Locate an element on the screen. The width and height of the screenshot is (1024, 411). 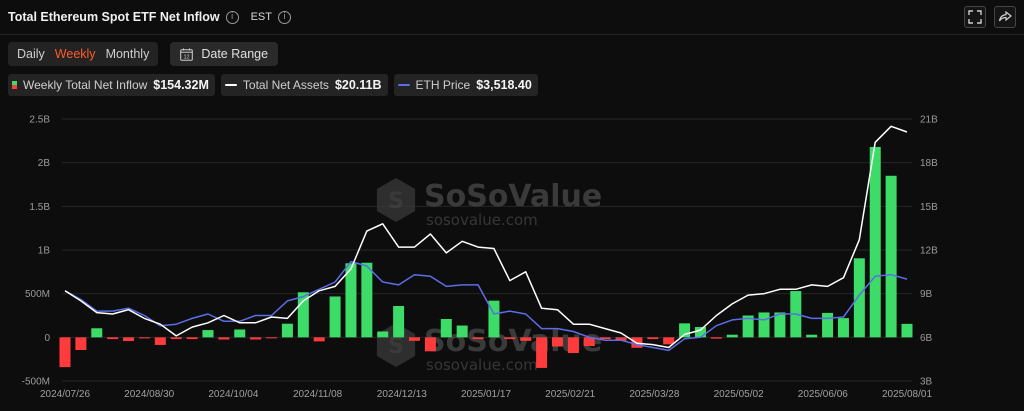
x-axis-tick: 2025/03/28 is located at coordinates (654, 394).